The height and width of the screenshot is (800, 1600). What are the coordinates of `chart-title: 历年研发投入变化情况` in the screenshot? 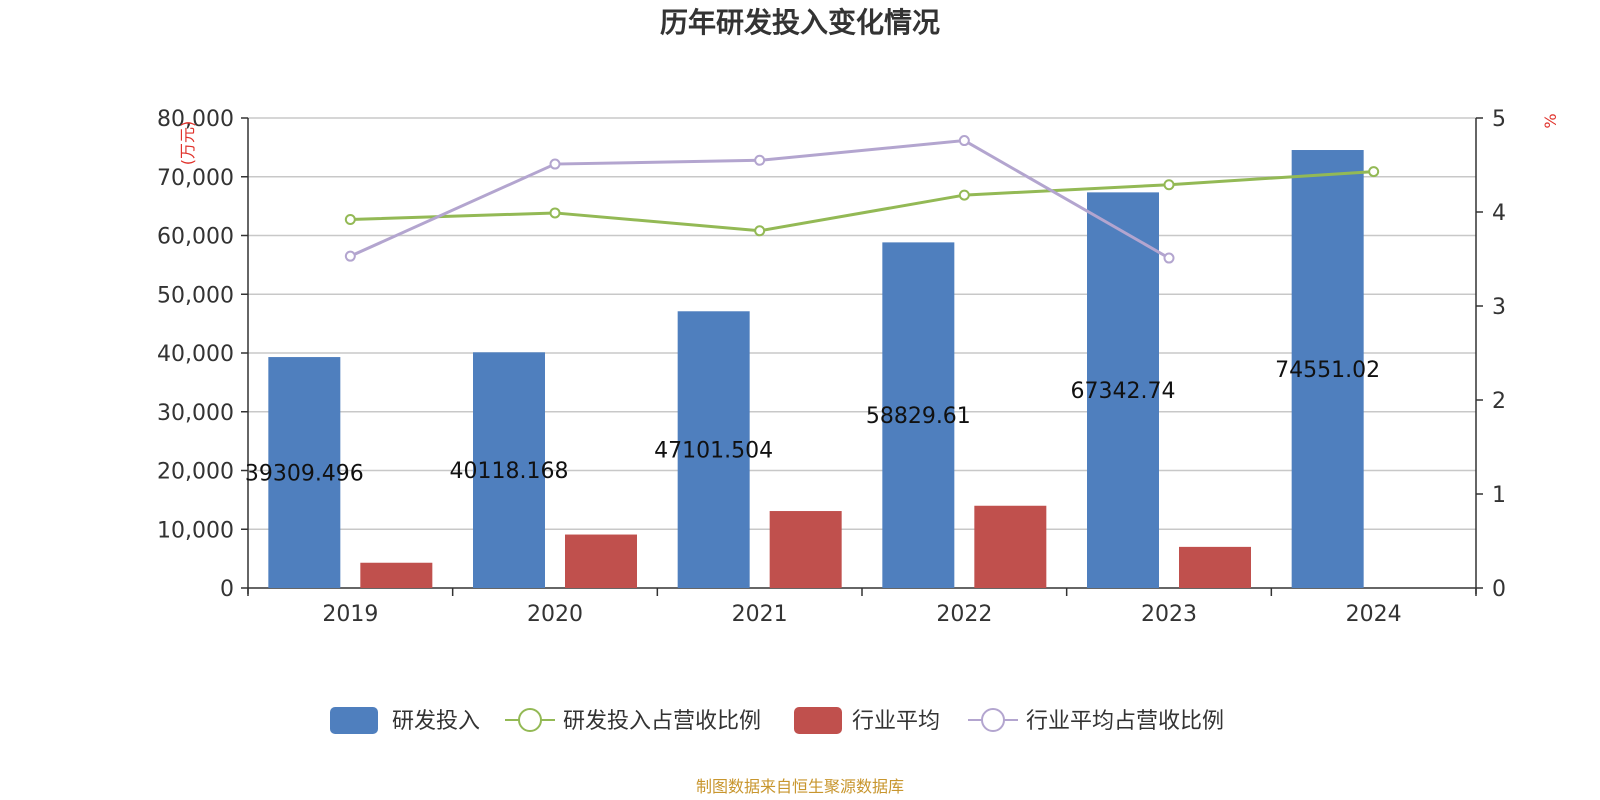 It's located at (800, 22).